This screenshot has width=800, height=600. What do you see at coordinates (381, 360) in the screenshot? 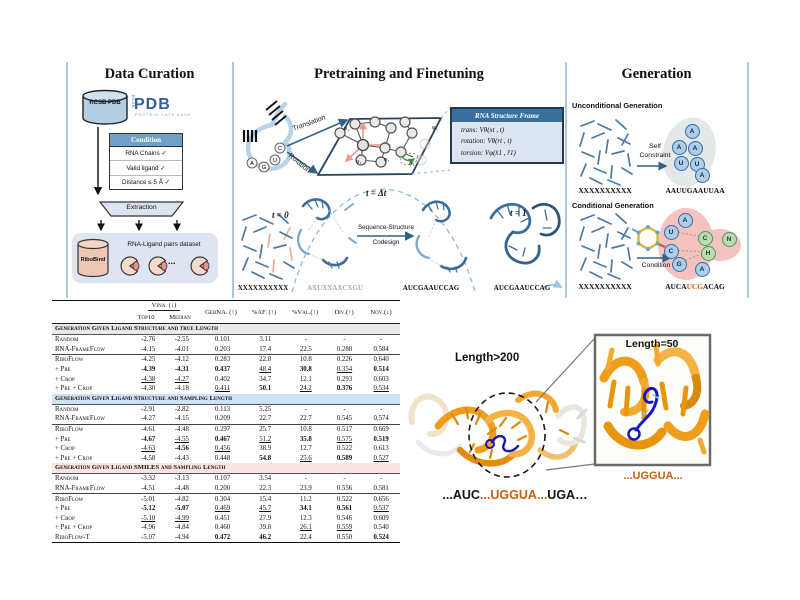
I see `table-cell: 0.640` at bounding box center [381, 360].